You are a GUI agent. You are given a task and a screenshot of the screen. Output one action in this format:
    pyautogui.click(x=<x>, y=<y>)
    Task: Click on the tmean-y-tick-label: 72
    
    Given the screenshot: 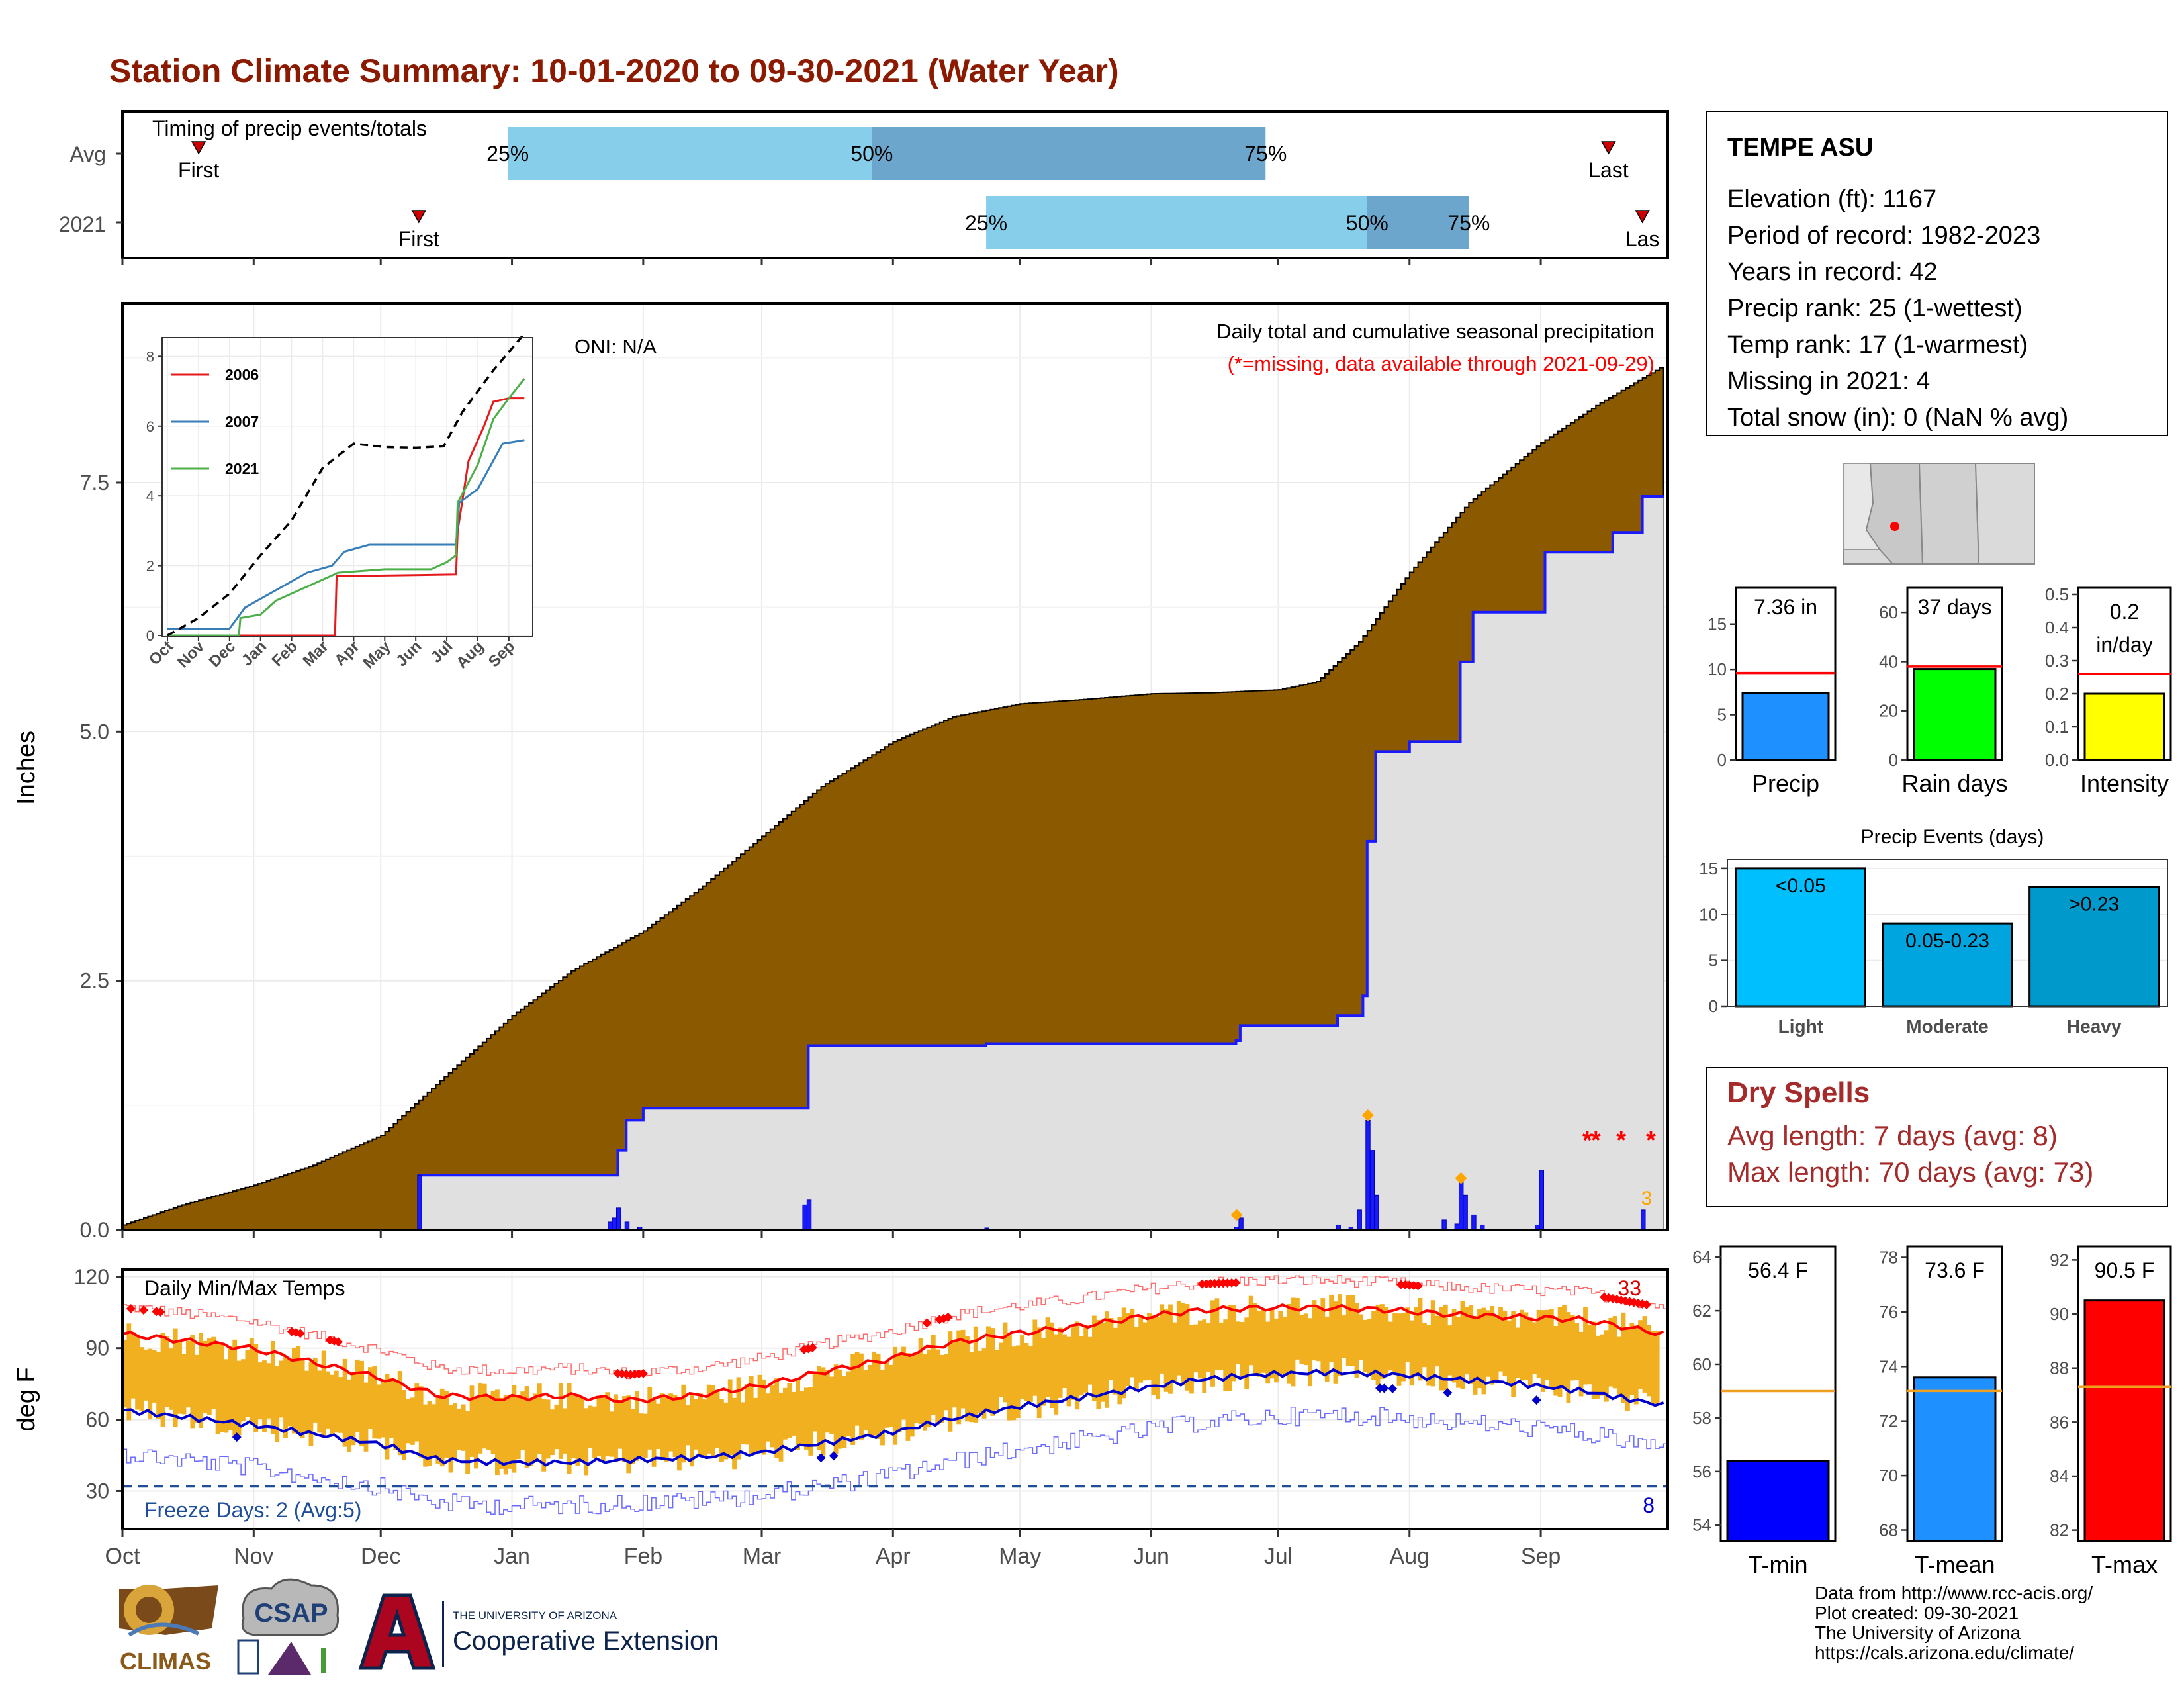 What is the action you would take?
    pyautogui.click(x=1888, y=1421)
    